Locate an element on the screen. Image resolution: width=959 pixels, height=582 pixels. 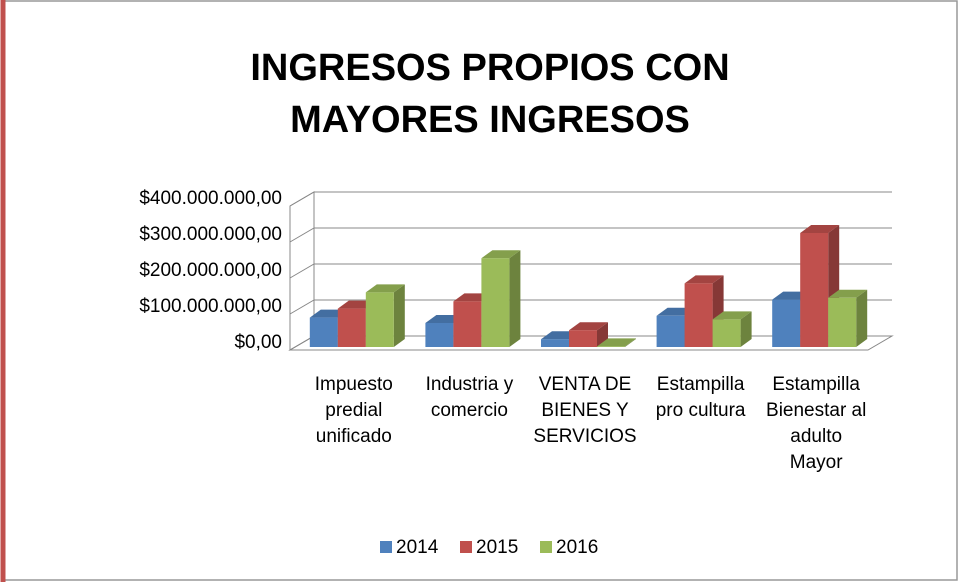
x-tick-label: Industria y comercio is located at coordinates (469, 397).